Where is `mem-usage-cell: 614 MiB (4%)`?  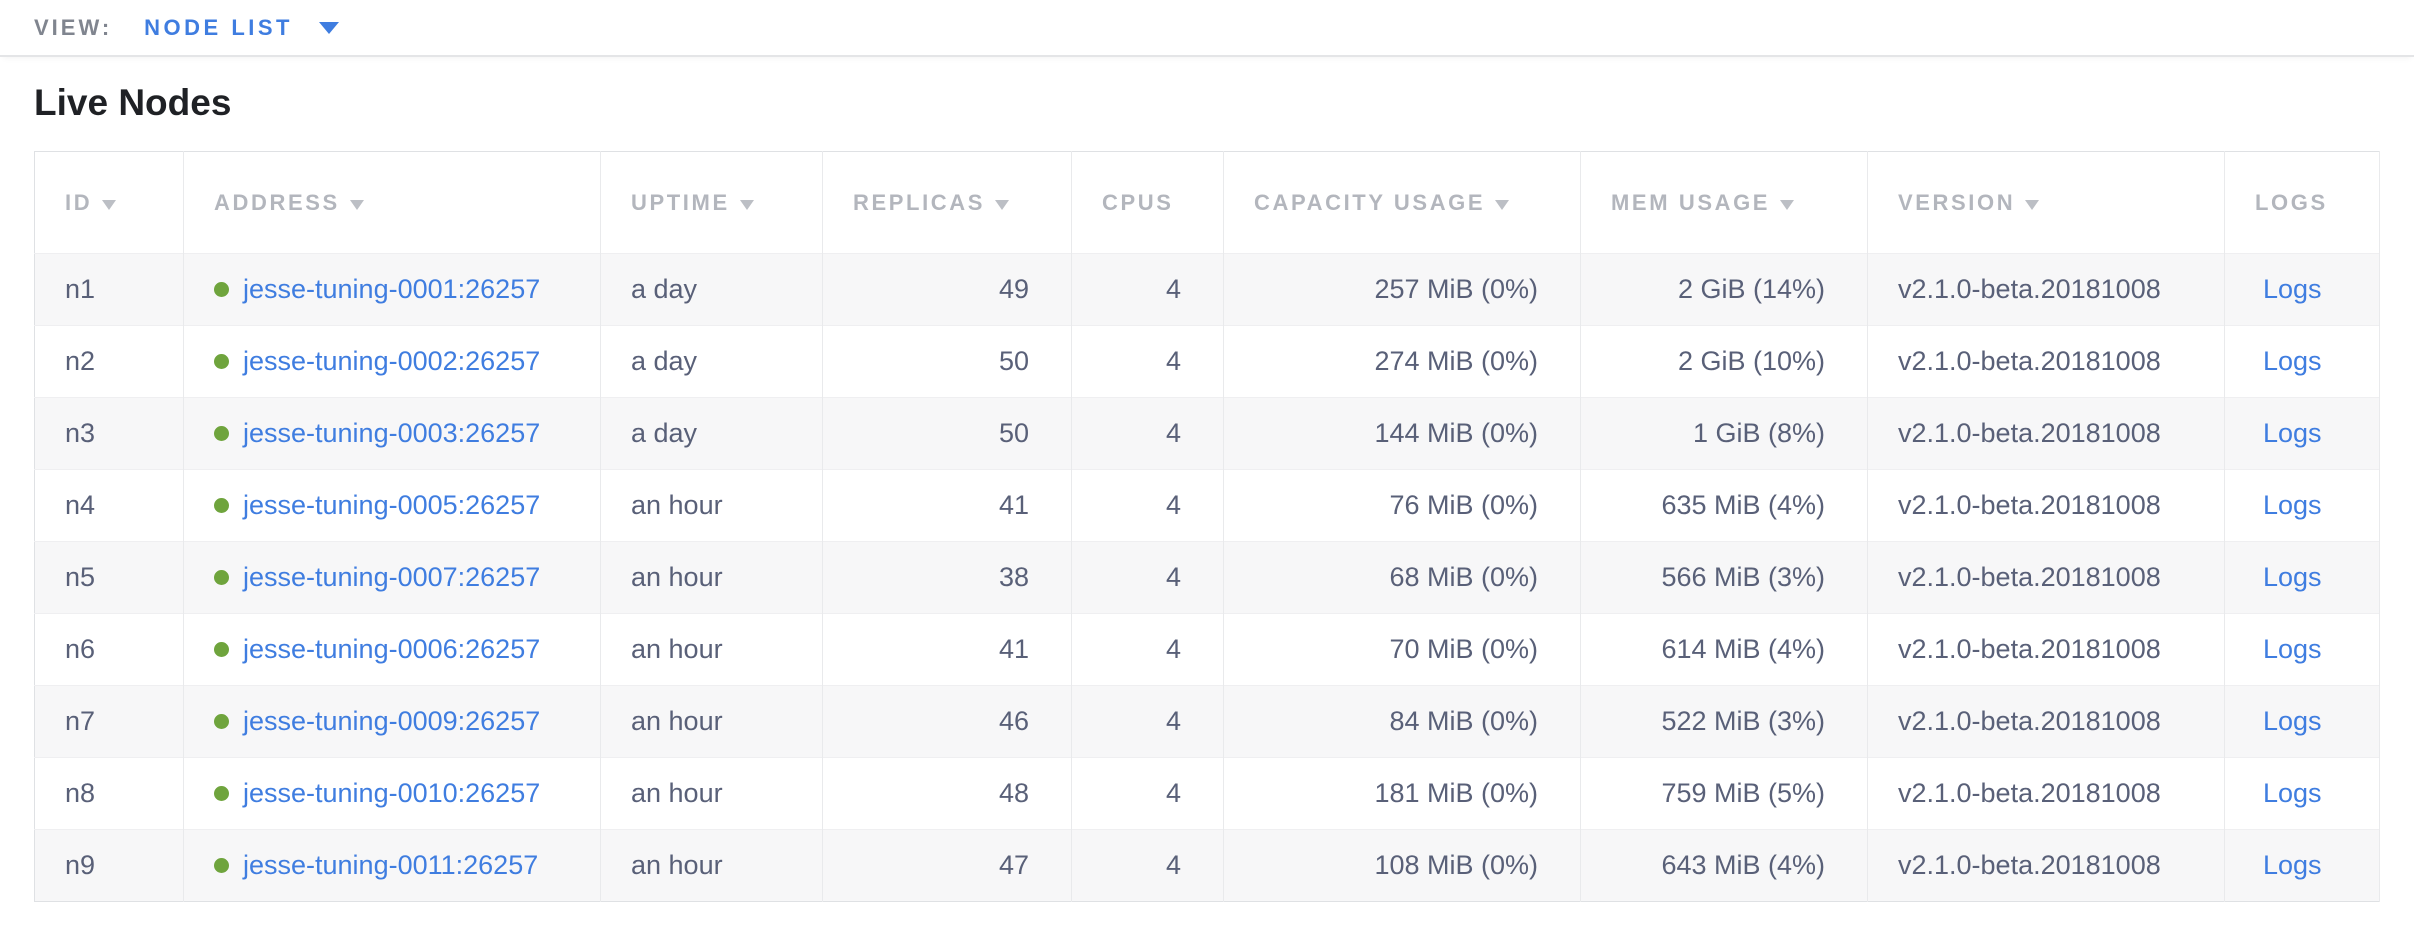 mem-usage-cell: 614 MiB (4%) is located at coordinates (1724, 649).